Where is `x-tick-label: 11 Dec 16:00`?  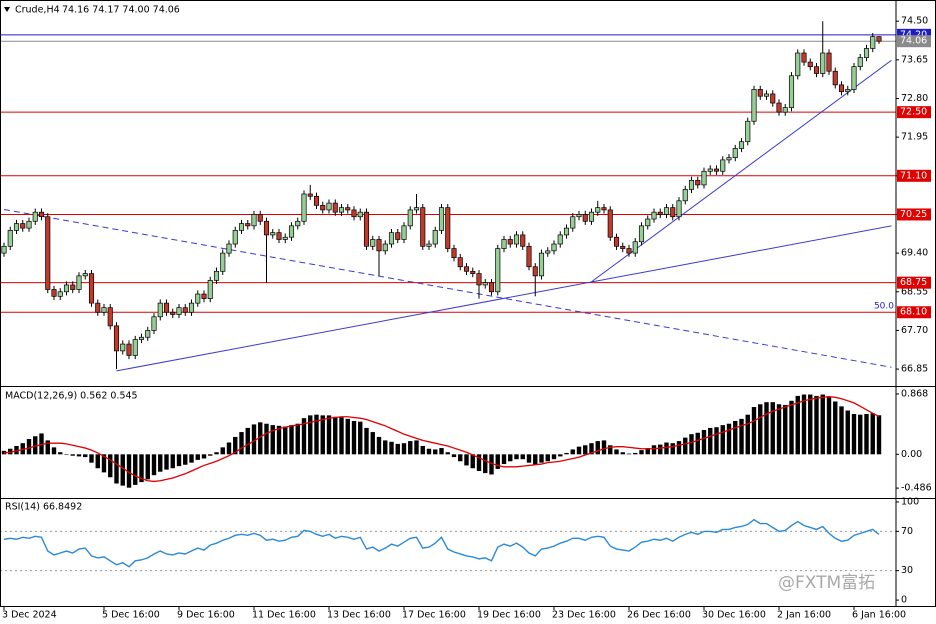 x-tick-label: 11 Dec 16:00 is located at coordinates (284, 615).